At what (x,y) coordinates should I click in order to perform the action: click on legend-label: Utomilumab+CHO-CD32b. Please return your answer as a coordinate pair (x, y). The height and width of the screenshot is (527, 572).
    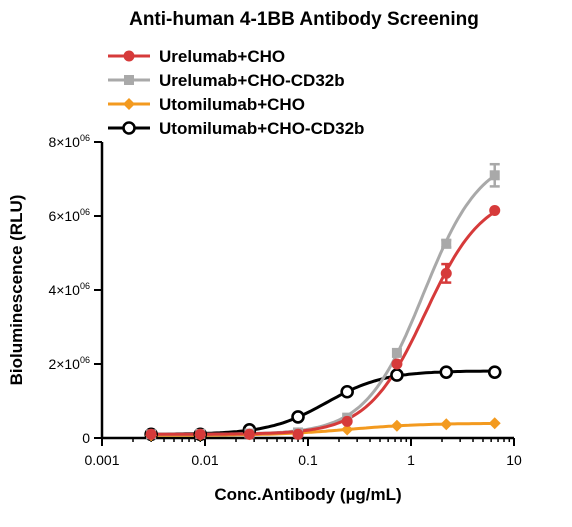
    Looking at the image, I should click on (261, 128).